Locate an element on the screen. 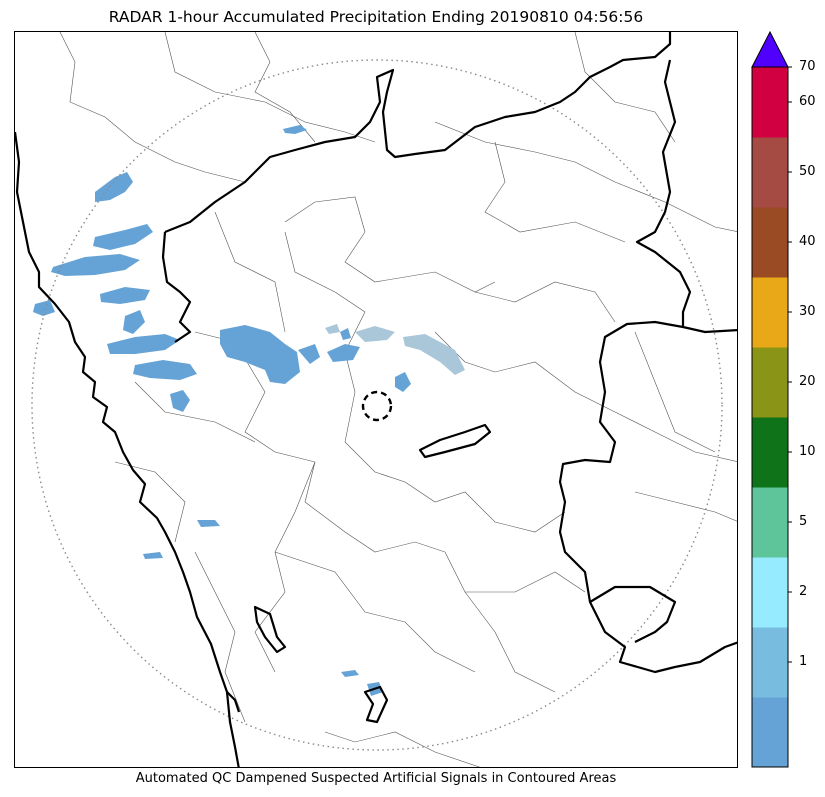 The width and height of the screenshot is (825, 797). colorbar-tick-label: 30 is located at coordinates (807, 311).